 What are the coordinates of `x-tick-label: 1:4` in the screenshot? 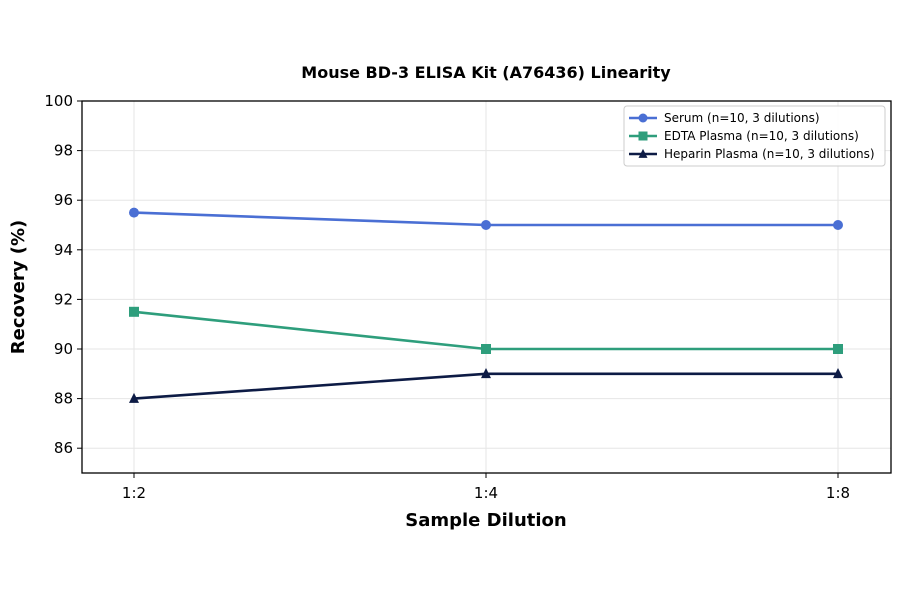 It's located at (486, 493).